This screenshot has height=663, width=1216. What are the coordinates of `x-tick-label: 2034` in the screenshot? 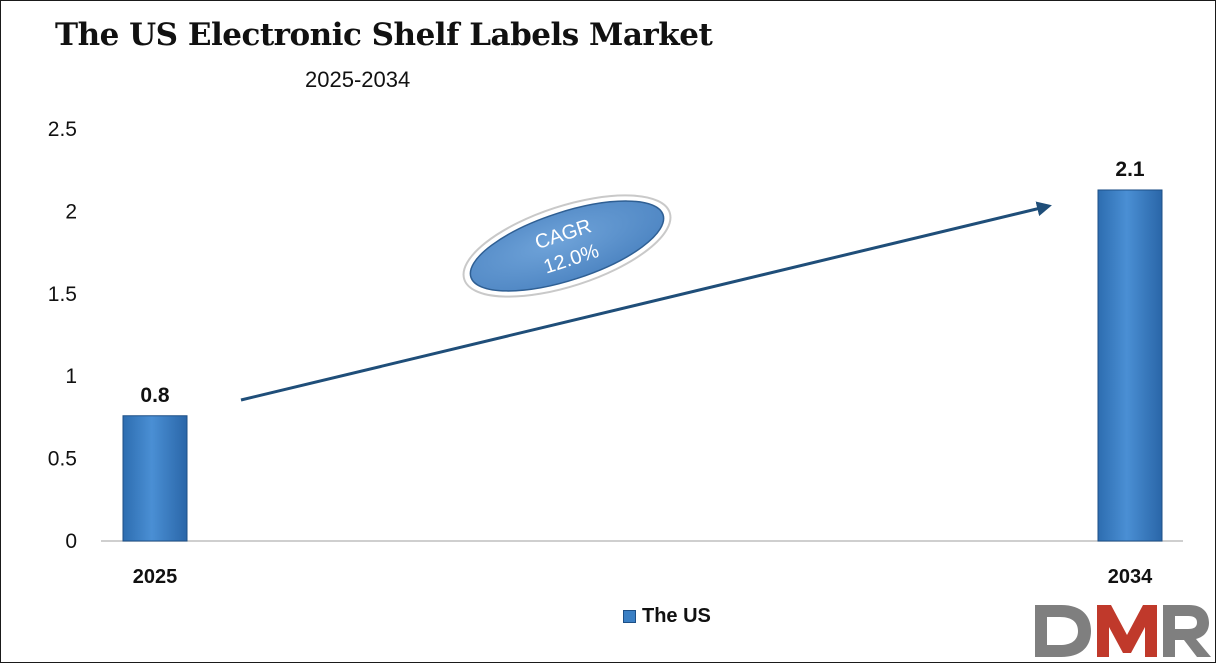 It's located at (1130, 577).